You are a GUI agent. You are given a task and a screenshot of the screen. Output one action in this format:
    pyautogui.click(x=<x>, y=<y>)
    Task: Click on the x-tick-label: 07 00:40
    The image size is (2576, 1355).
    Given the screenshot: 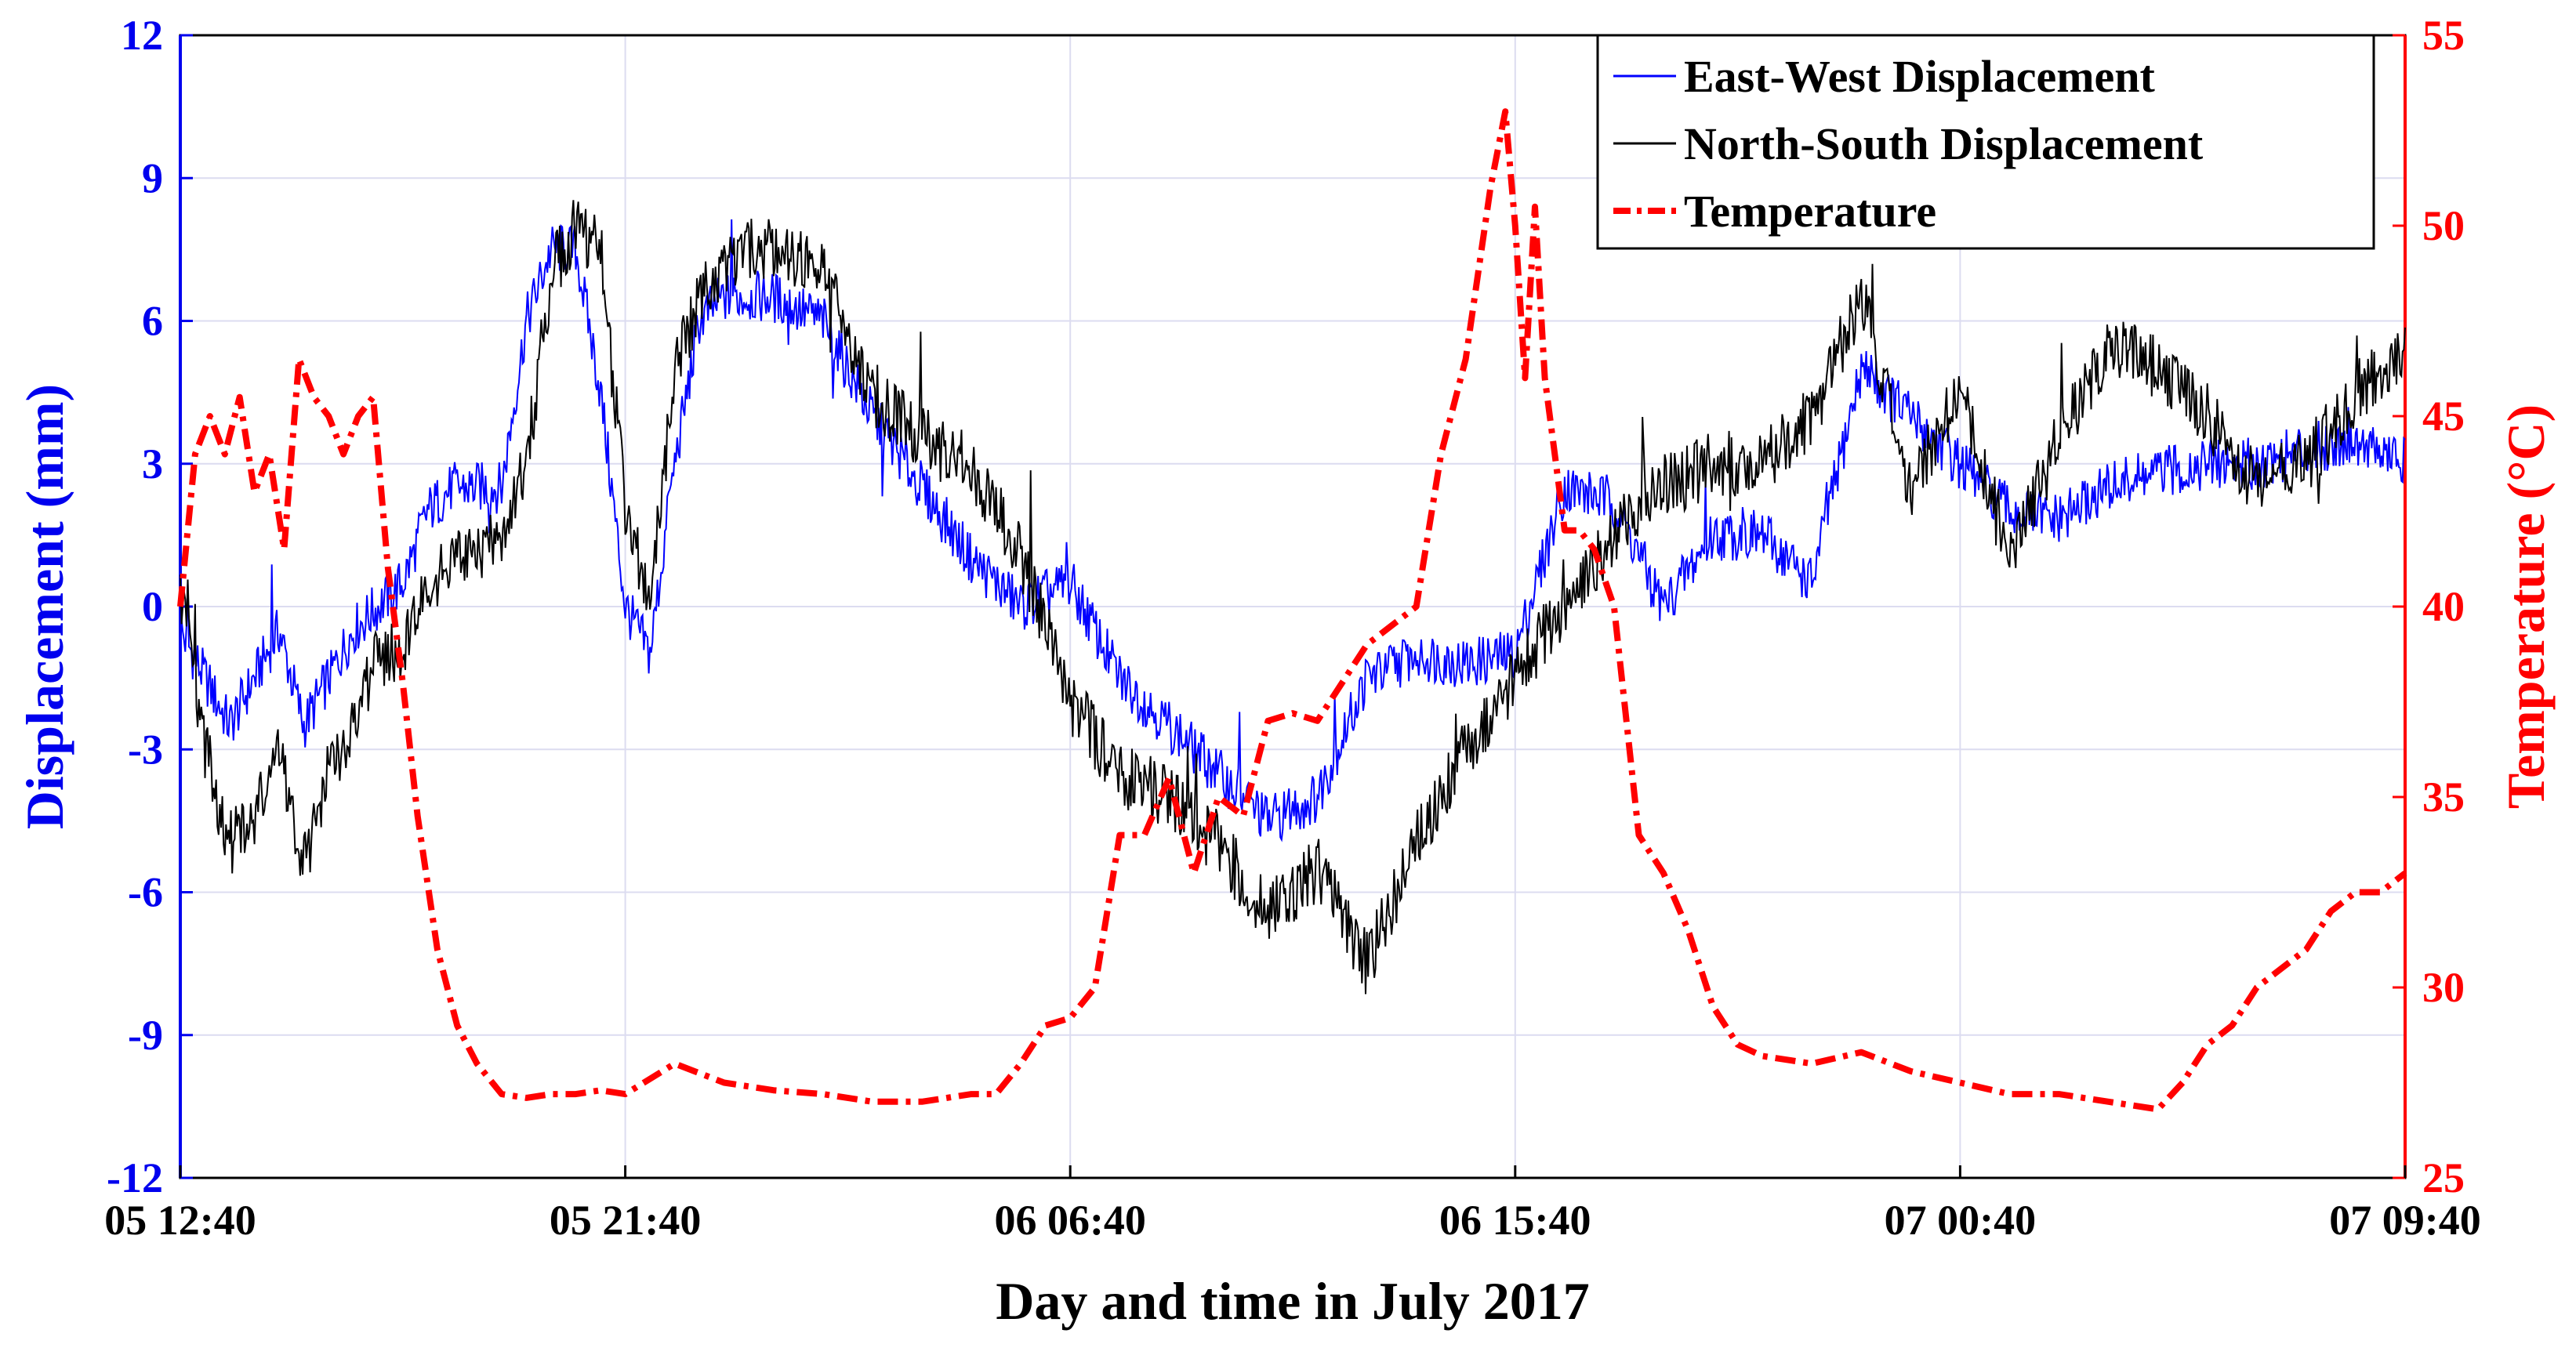 What is the action you would take?
    pyautogui.click(x=1961, y=1220)
    